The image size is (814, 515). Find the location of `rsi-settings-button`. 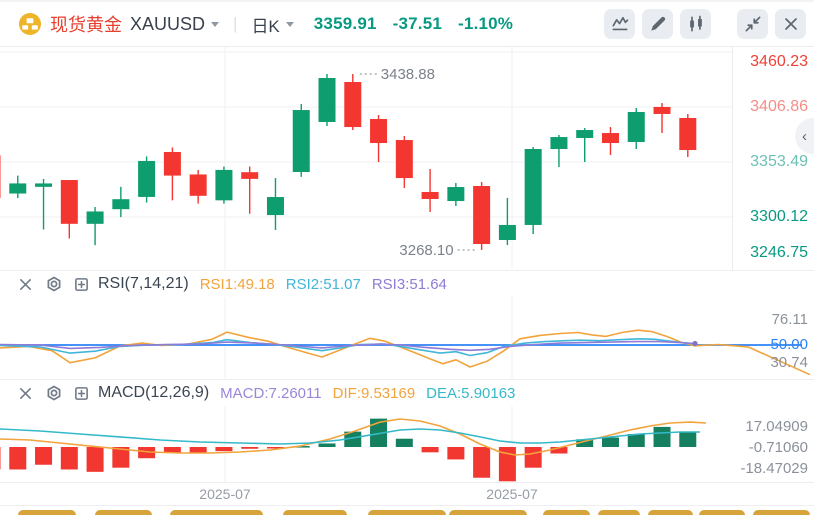

rsi-settings-button is located at coordinates (53, 284).